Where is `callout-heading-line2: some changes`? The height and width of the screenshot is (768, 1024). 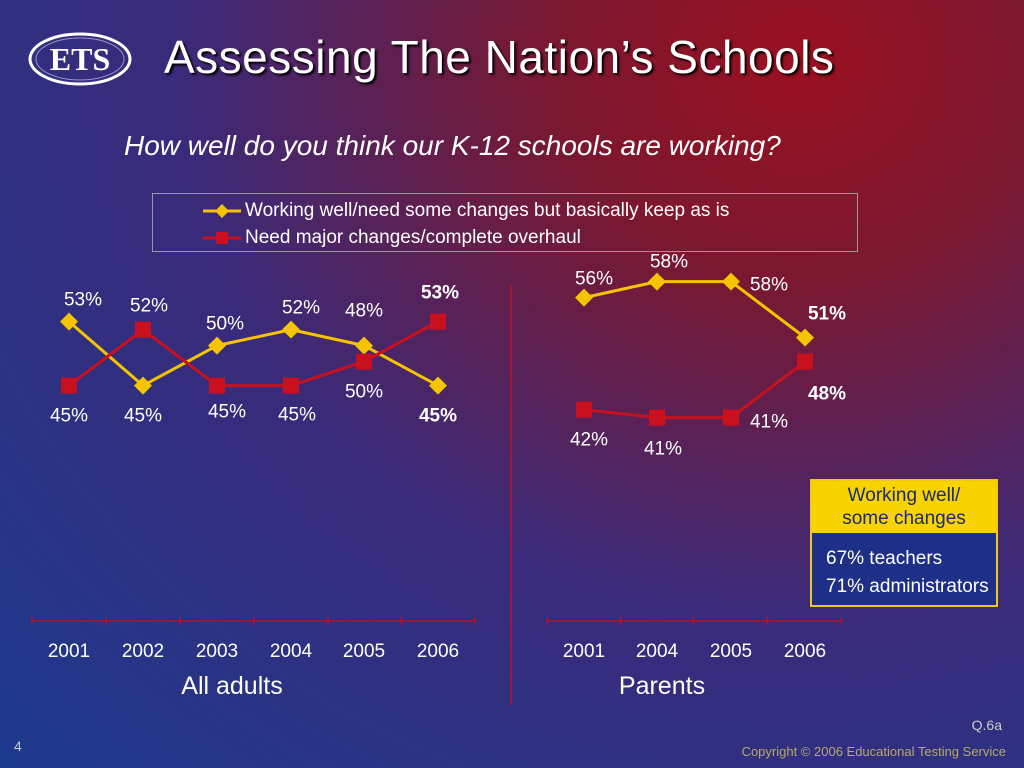
callout-heading-line2: some changes is located at coordinates (904, 518).